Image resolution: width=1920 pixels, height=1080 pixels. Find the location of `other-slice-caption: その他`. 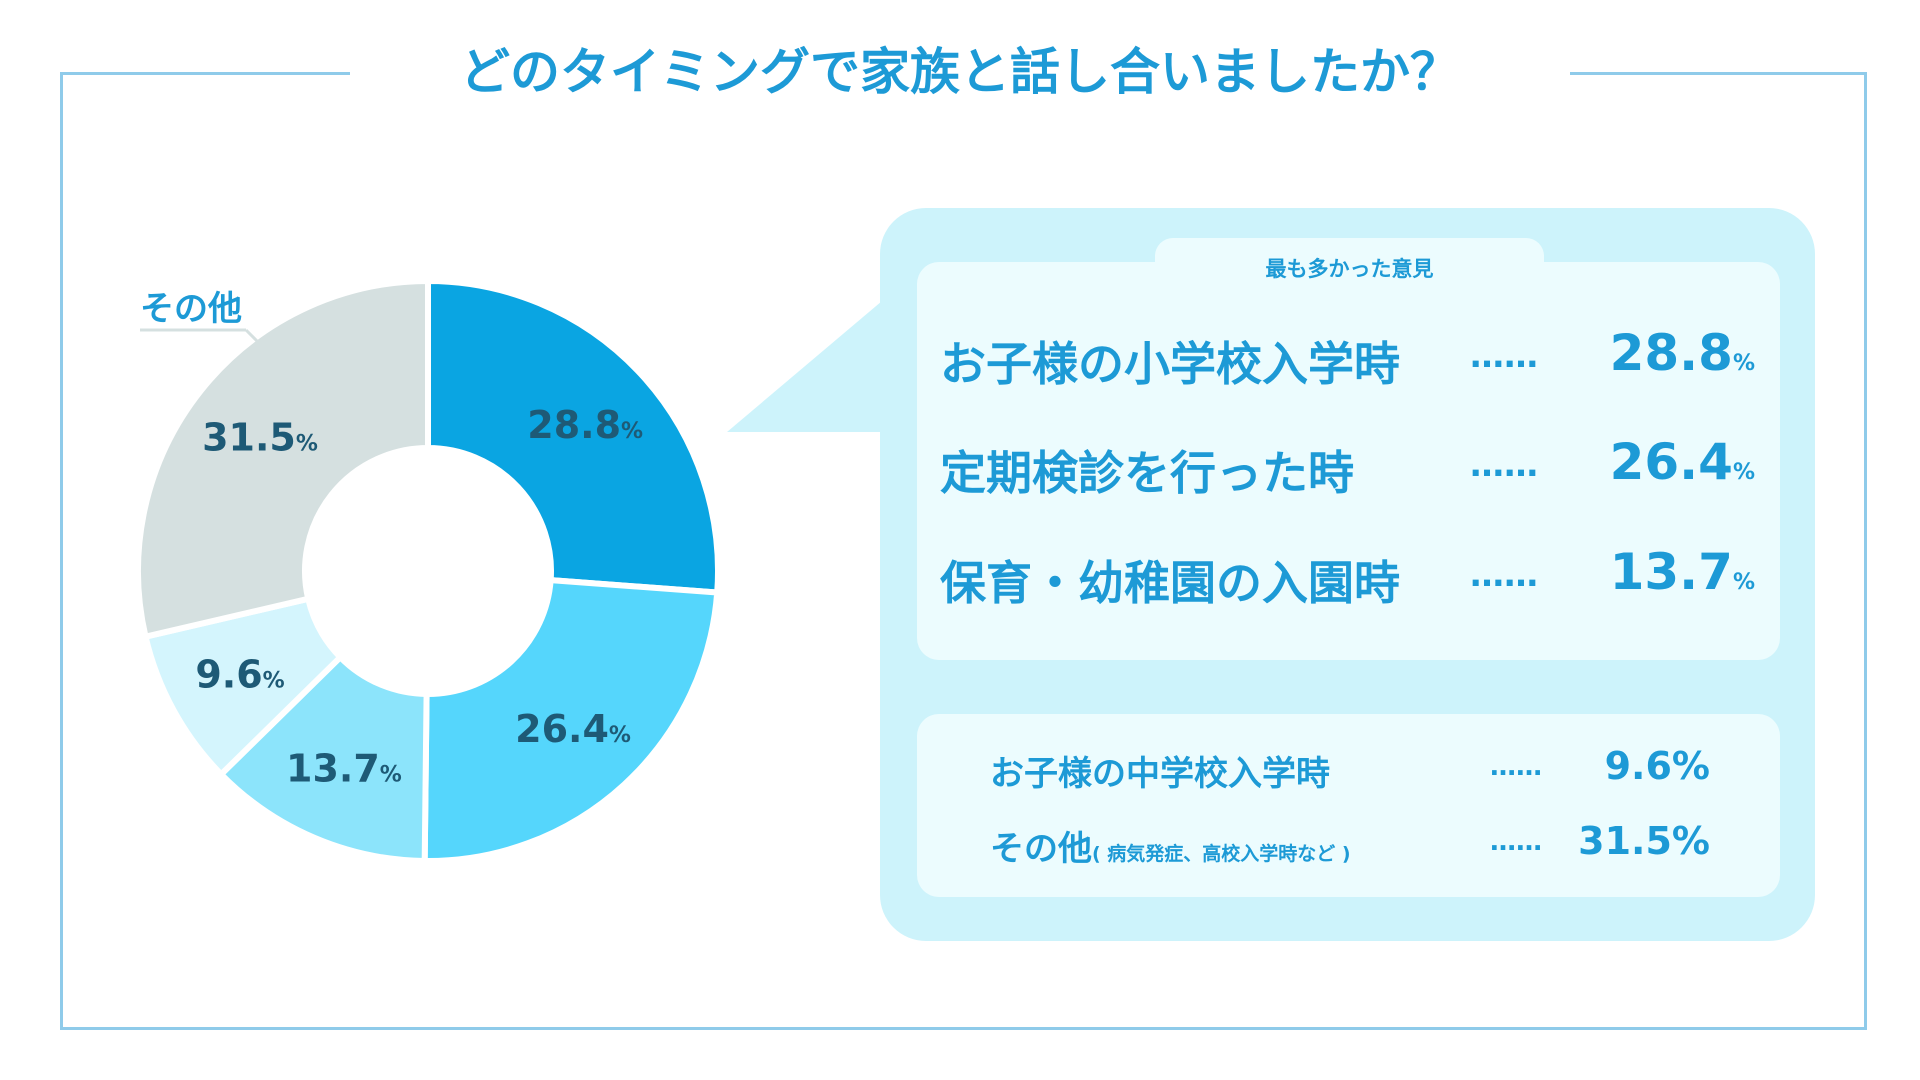

other-slice-caption: その他 is located at coordinates (191, 309).